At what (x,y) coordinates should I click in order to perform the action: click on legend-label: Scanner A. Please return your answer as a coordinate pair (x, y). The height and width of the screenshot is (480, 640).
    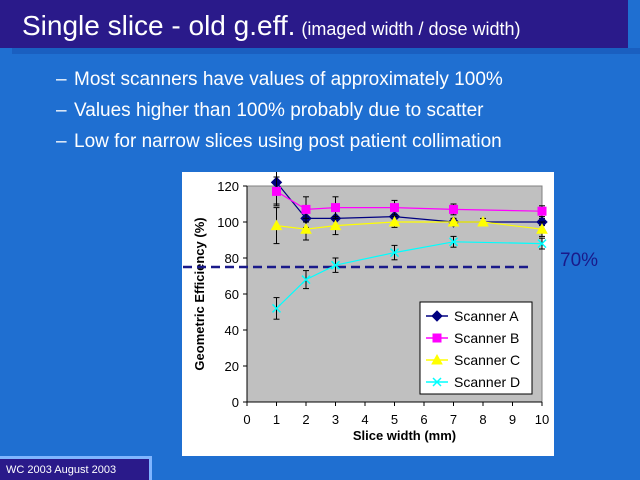
    Looking at the image, I should click on (486, 316).